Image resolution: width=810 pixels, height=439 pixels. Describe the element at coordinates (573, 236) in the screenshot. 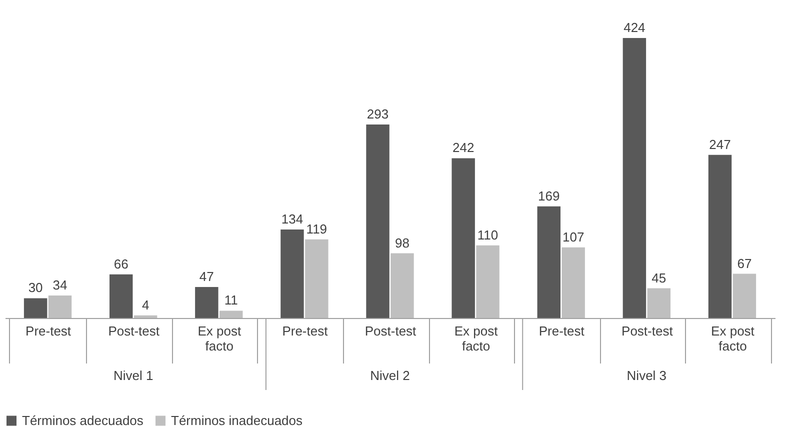

I see `data-label: 107` at that location.